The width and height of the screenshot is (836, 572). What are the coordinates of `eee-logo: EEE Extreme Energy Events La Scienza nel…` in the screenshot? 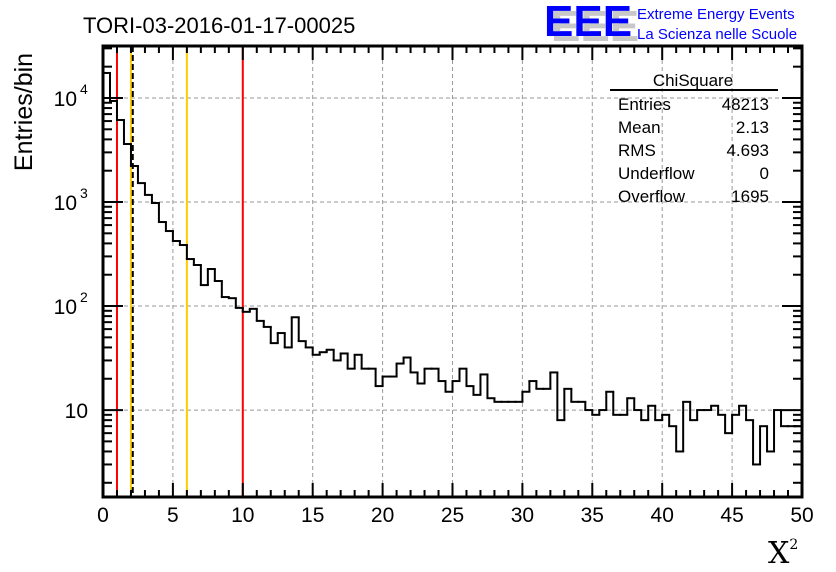 It's located at (670, 23).